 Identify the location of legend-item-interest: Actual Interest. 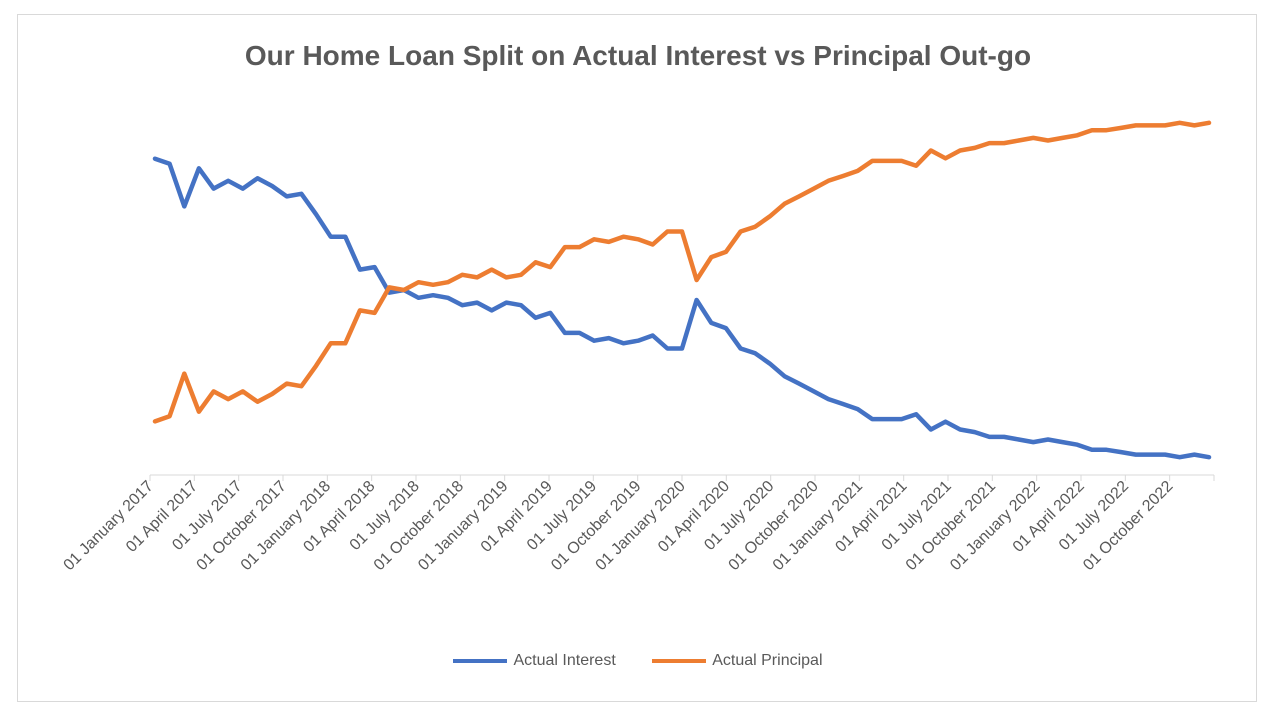
(534, 661).